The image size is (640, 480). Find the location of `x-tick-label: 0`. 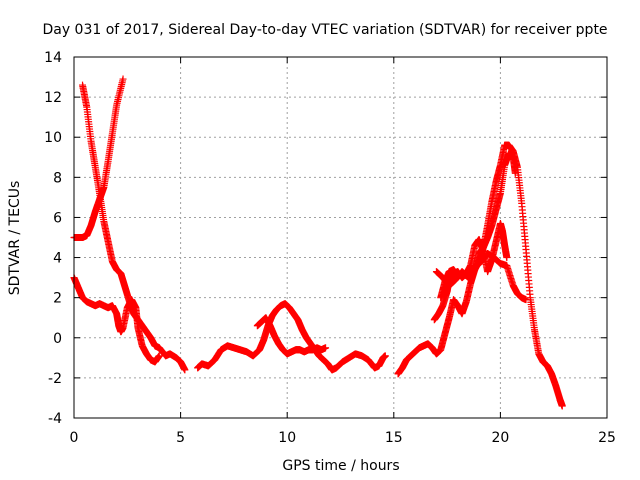

x-tick-label: 0 is located at coordinates (74, 438).